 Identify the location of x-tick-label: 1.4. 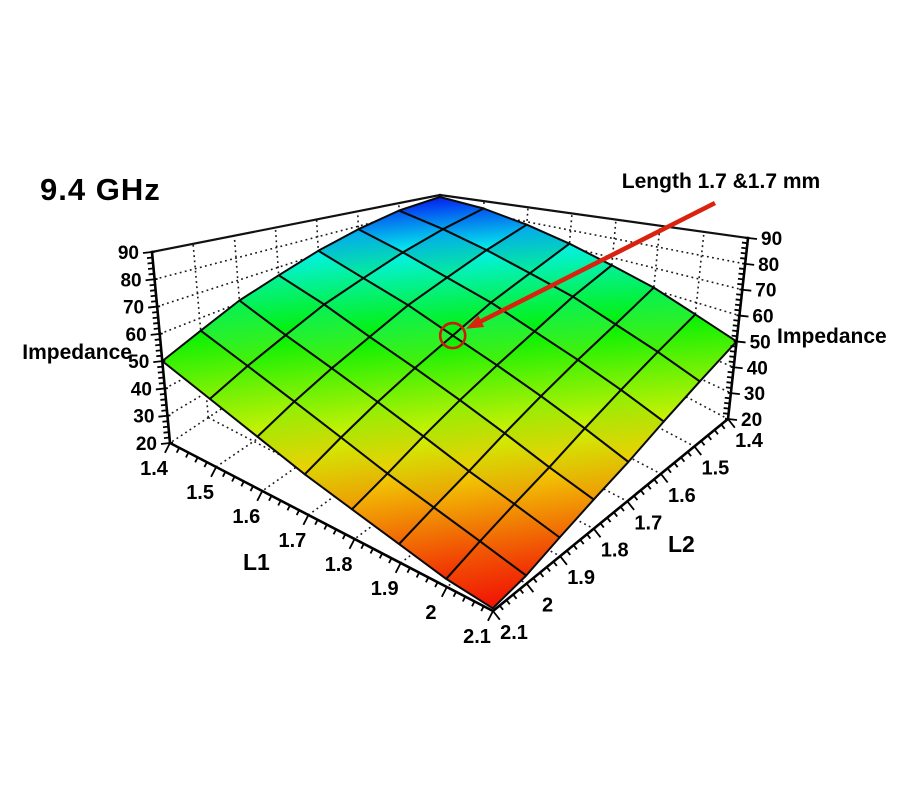
(154, 469).